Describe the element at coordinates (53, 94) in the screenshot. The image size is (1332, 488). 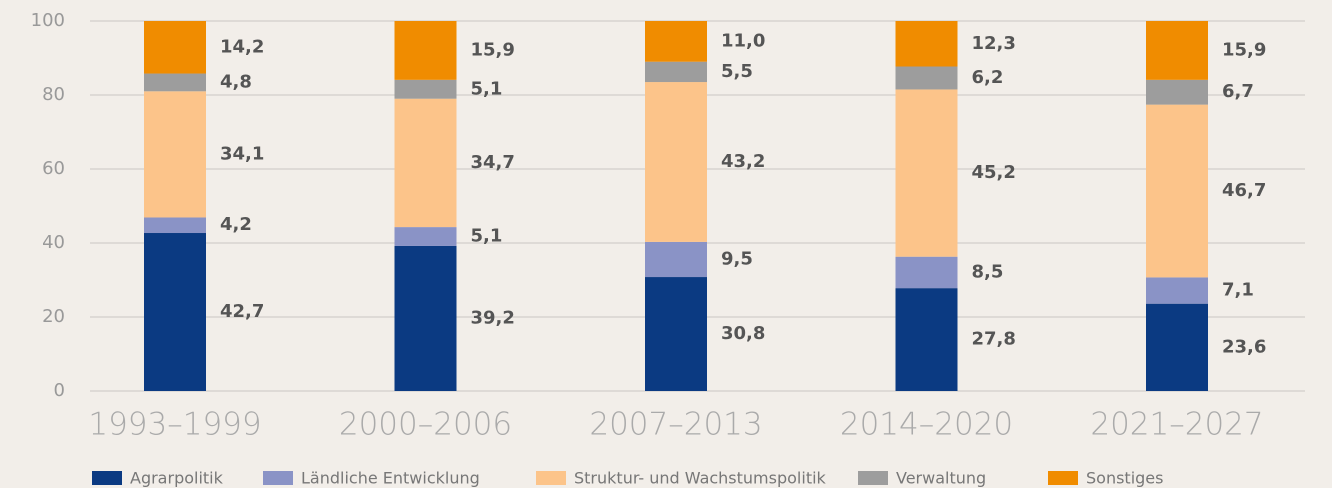
I see `y-tick-label: 80` at that location.